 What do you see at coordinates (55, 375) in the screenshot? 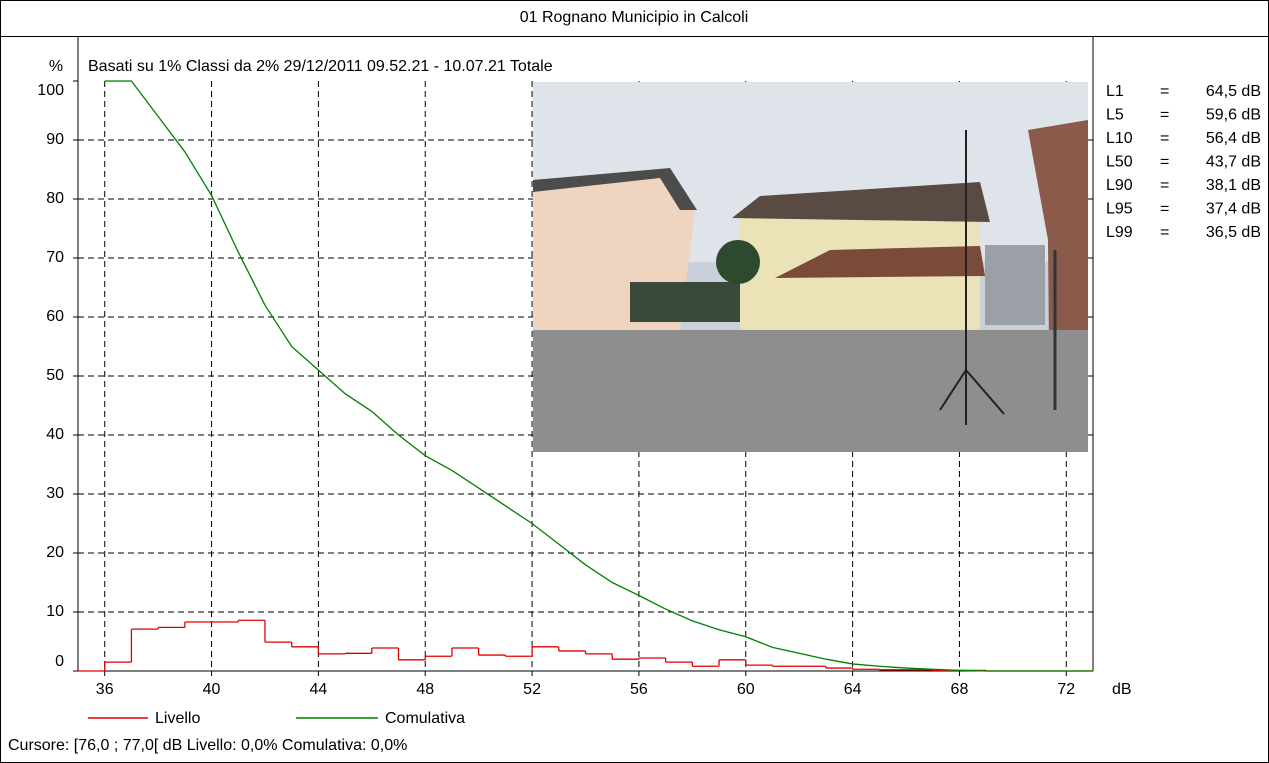
I see `y-tick-label: 50` at bounding box center [55, 375].